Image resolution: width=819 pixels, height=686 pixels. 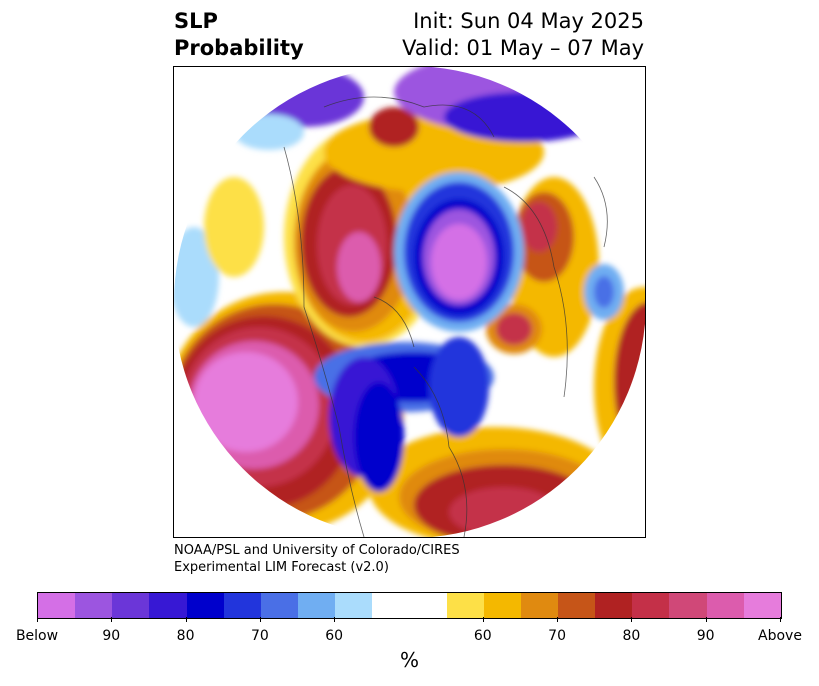 What do you see at coordinates (409, 660) in the screenshot?
I see `colorbar-unit: %` at bounding box center [409, 660].